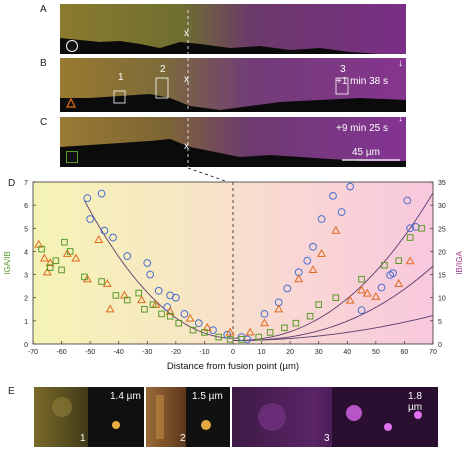 The width and height of the screenshot is (474, 453). What do you see at coordinates (233, 94) in the screenshot?
I see `micrograph-b-mask` at bounding box center [233, 94].